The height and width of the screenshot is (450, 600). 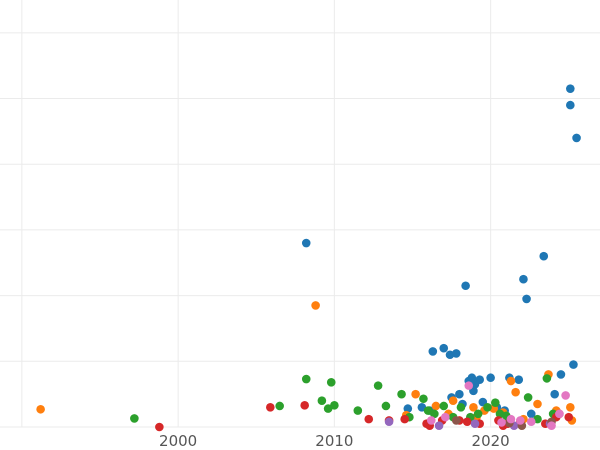 I want to click on x-tick-label: 2010, so click(x=334, y=441).